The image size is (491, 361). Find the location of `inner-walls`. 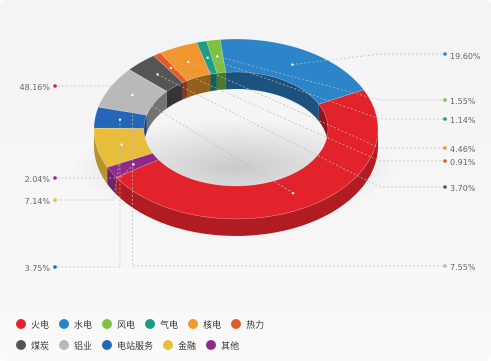

inner-walls is located at coordinates (236, 109).